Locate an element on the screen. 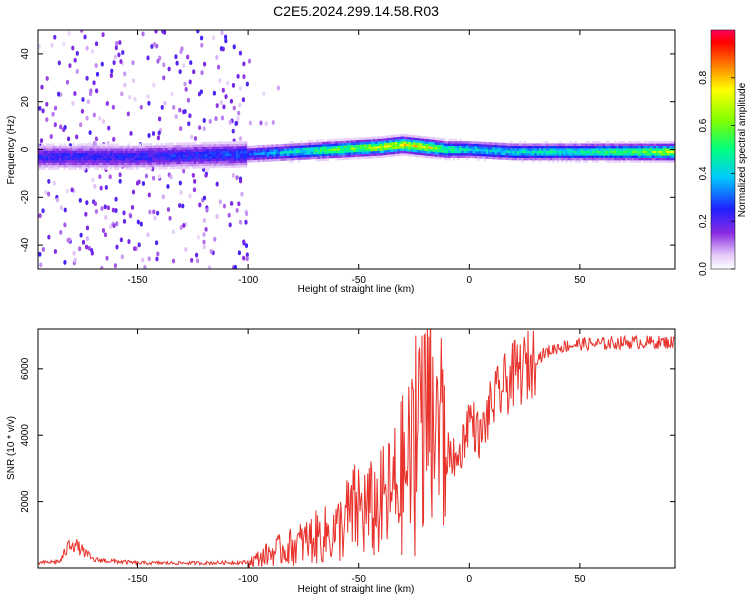 The width and height of the screenshot is (750, 600). colorbar-gradient is located at coordinates (723, 149).